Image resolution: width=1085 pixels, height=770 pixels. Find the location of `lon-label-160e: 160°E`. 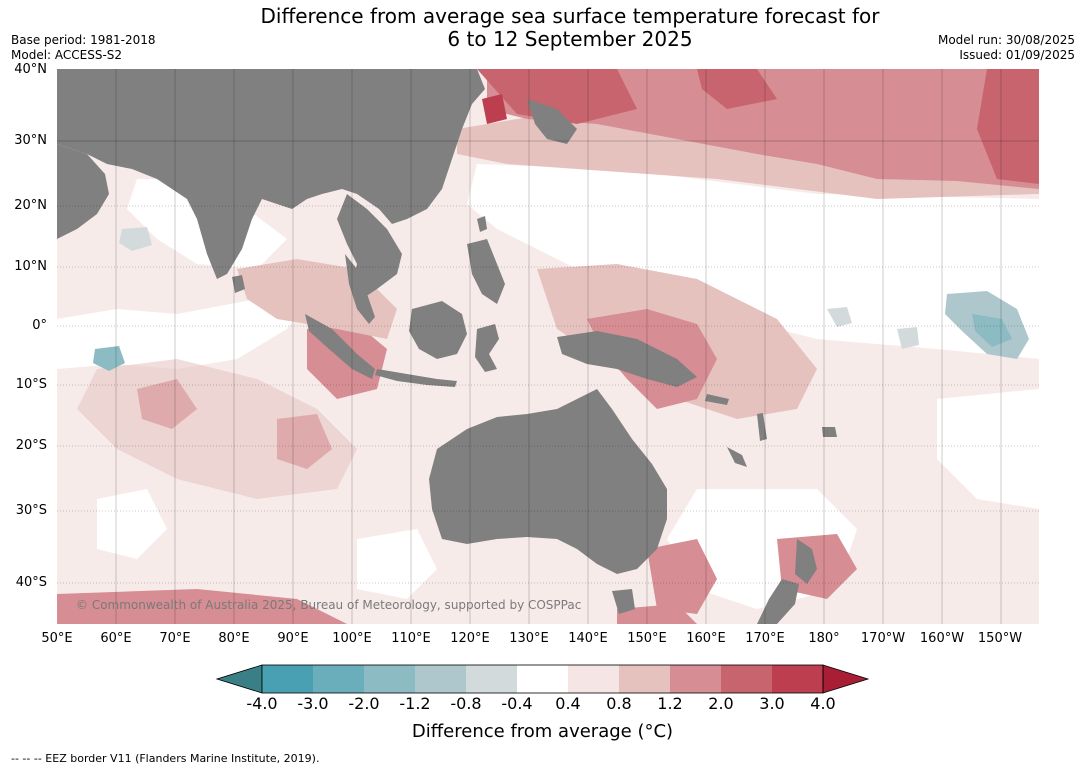

lon-label-160e: 160°E is located at coordinates (706, 638).